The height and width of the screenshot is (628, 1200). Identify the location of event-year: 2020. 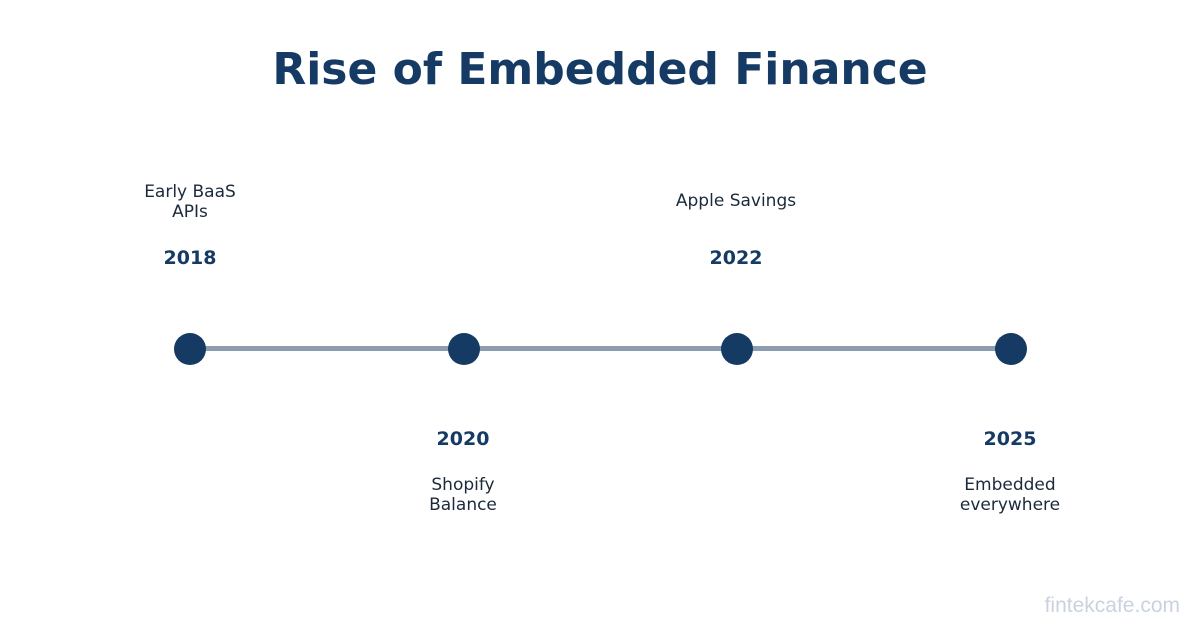
(463, 439).